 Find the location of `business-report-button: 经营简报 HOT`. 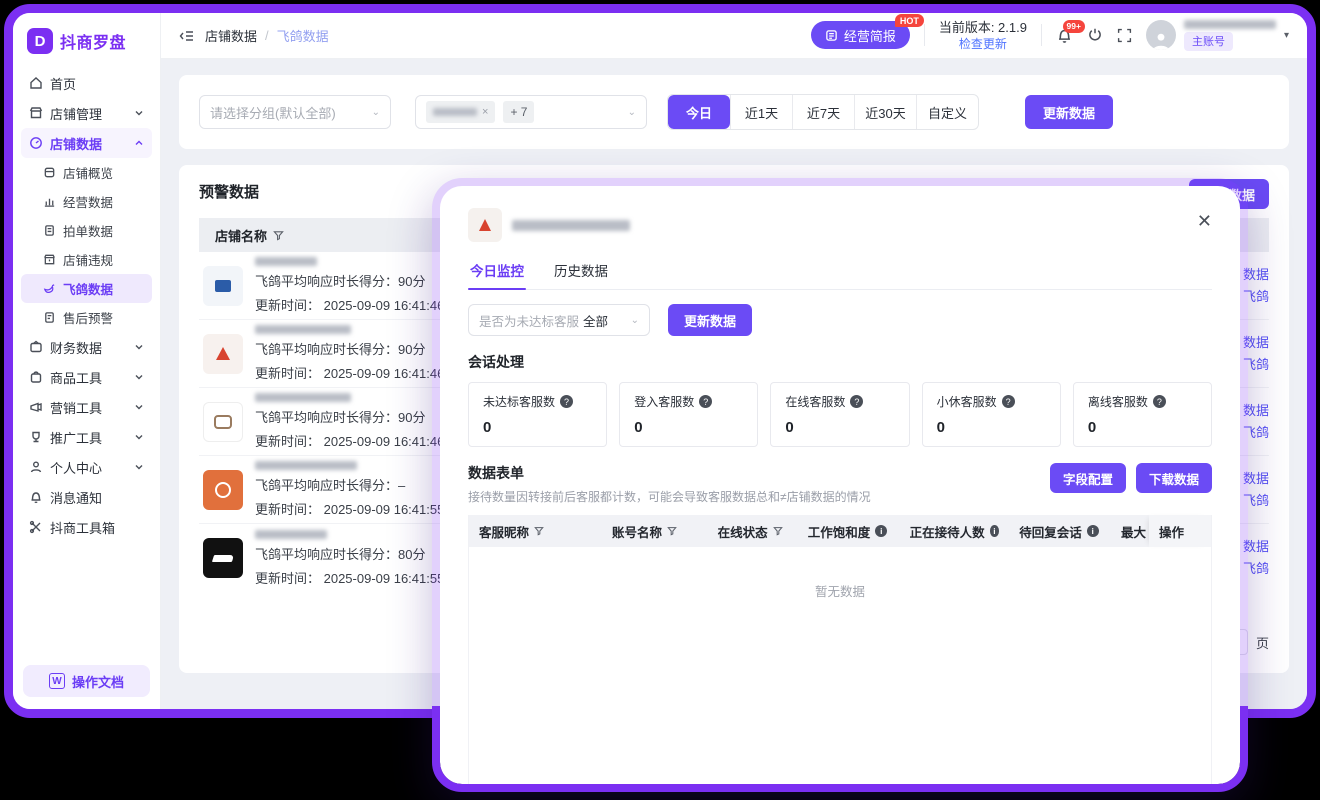

business-report-button: 经营简报 HOT is located at coordinates (867, 32).